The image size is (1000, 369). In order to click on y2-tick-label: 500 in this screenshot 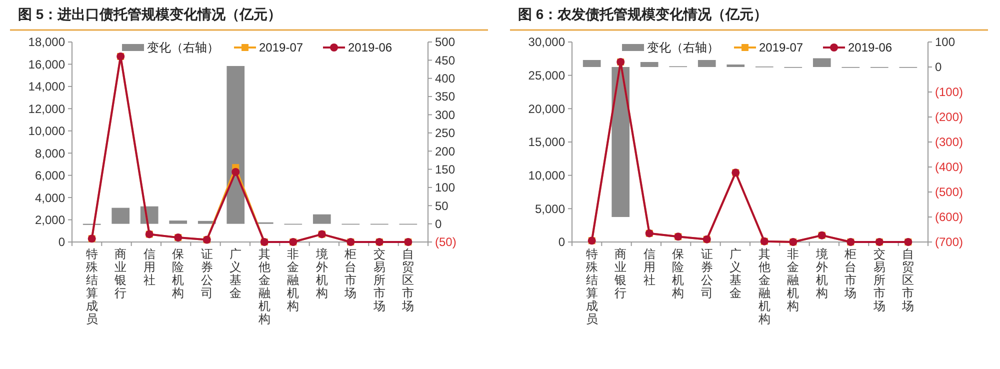, I will do `click(445, 42)`.